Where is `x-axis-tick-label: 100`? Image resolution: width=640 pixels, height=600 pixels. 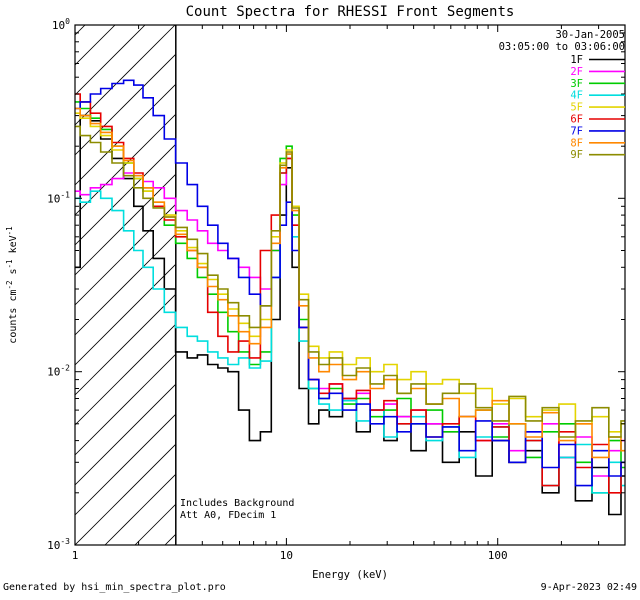
x-axis-tick-label: 100 is located at coordinates (498, 555).